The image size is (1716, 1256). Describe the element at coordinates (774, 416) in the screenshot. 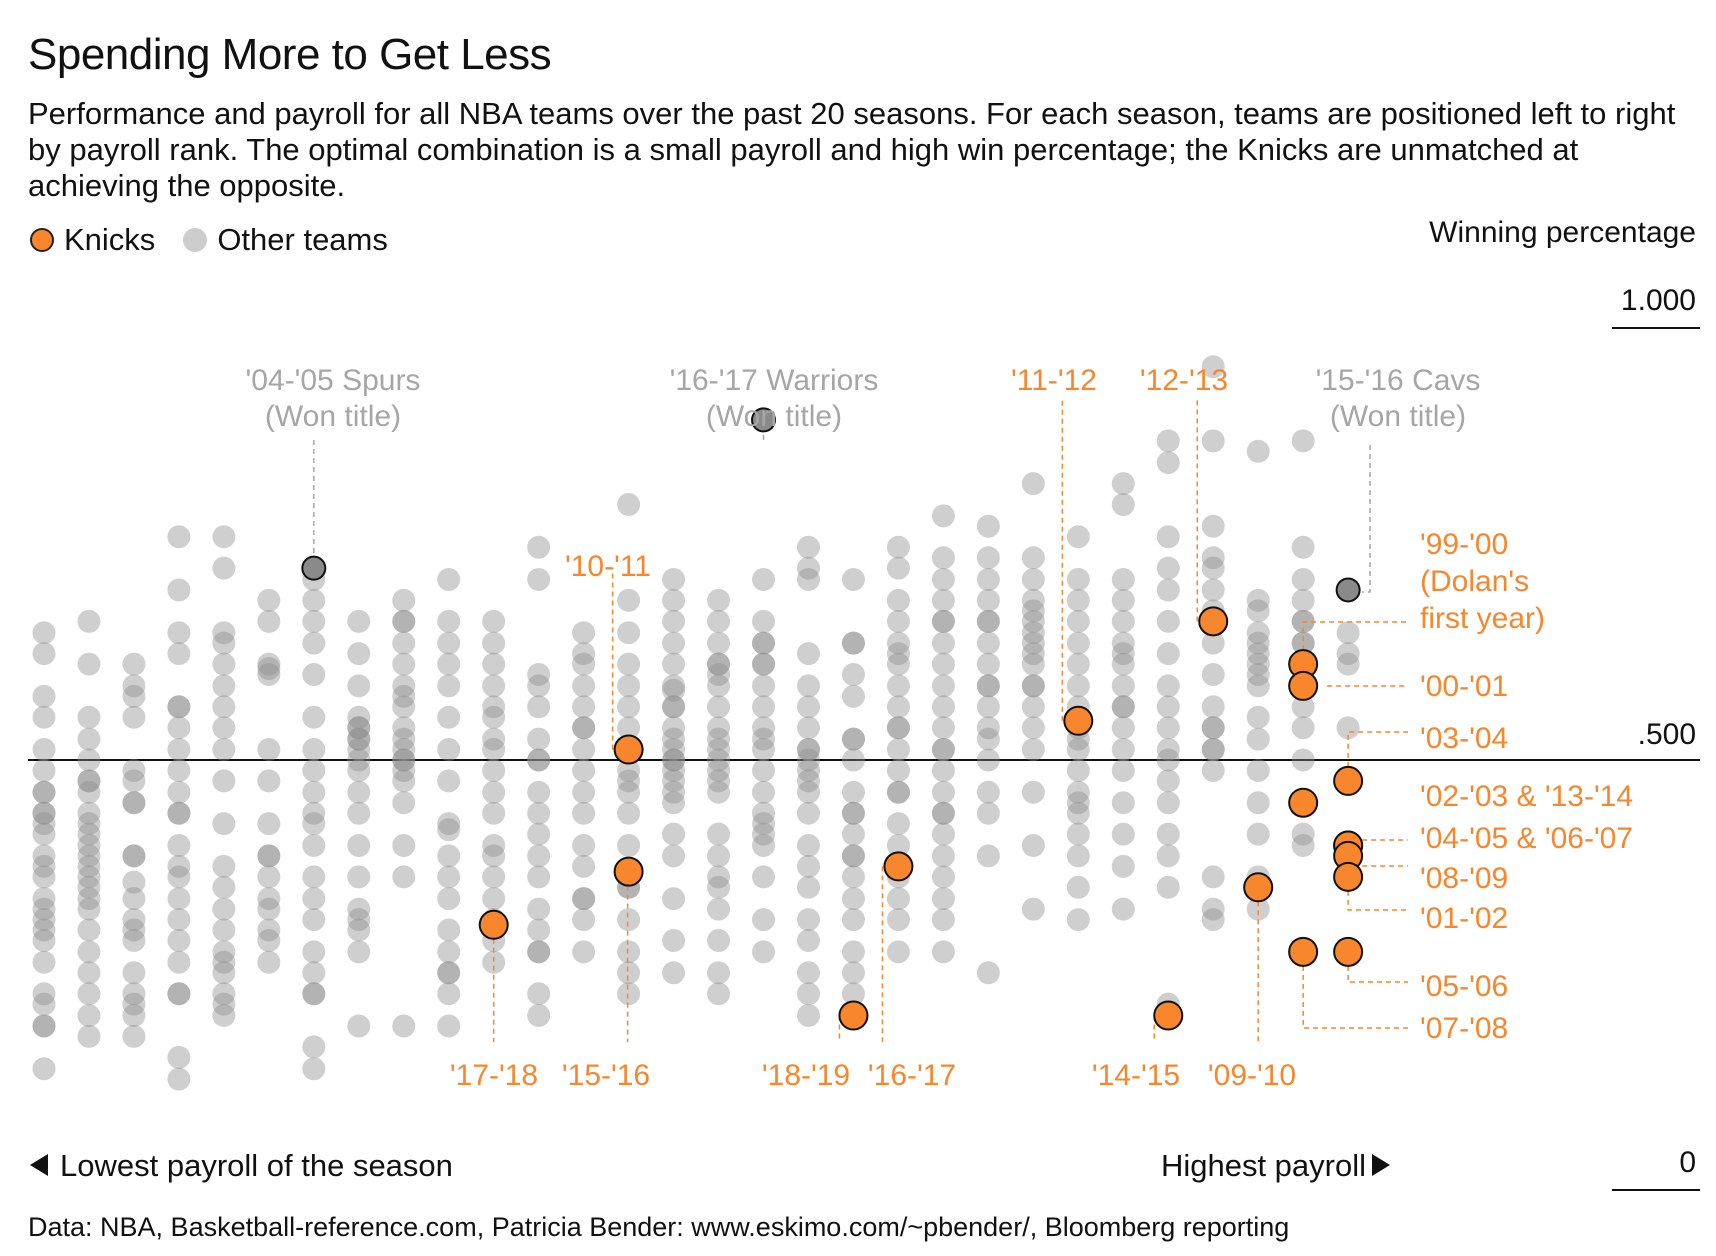

I see `annotation-sublabel: (Won title)` at that location.